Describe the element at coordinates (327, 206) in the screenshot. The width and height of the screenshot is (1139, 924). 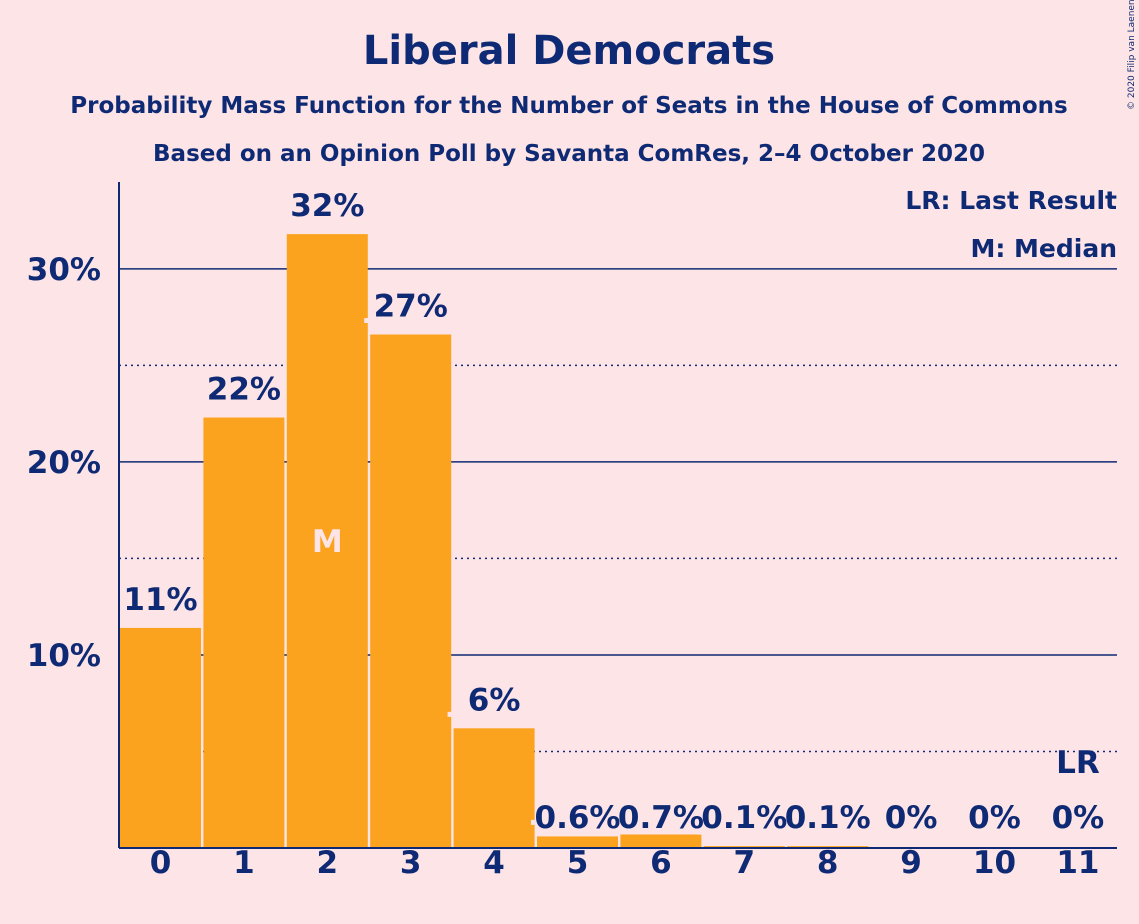
I see `data-label-2: 32%` at that location.